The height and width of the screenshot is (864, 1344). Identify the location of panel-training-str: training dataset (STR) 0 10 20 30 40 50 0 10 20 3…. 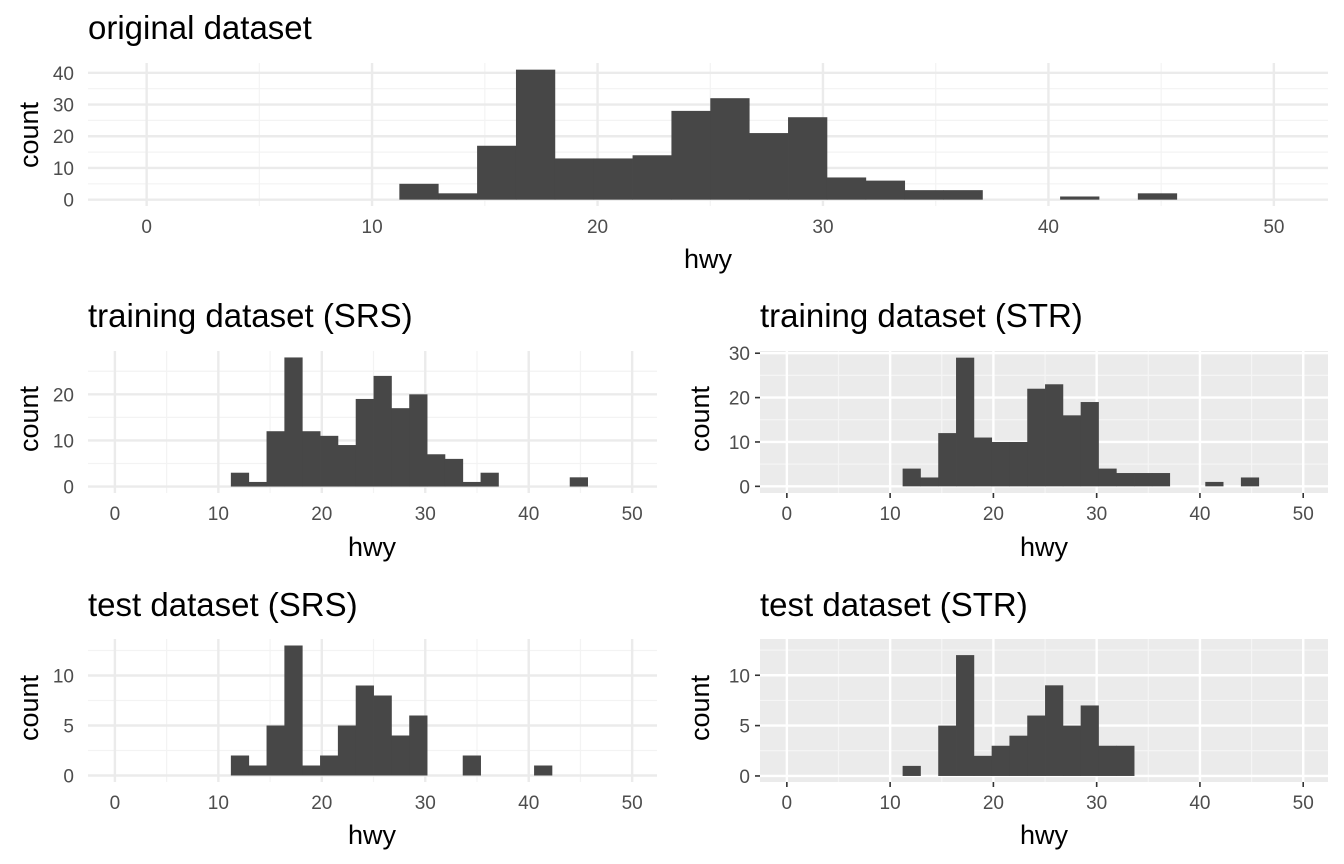
(1006, 429).